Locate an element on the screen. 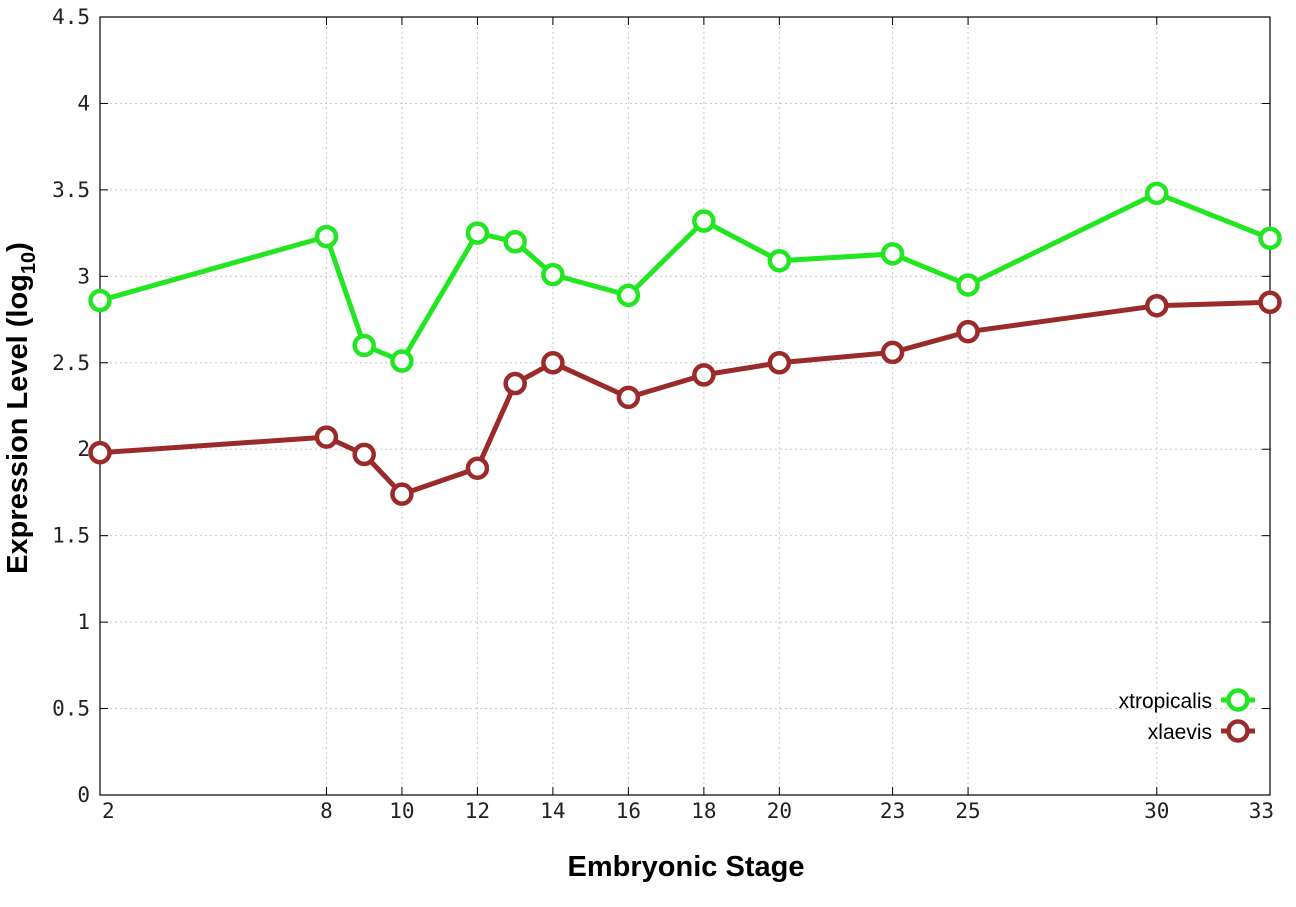 This screenshot has width=1296, height=907. x-tick-label: 8 is located at coordinates (326, 811).